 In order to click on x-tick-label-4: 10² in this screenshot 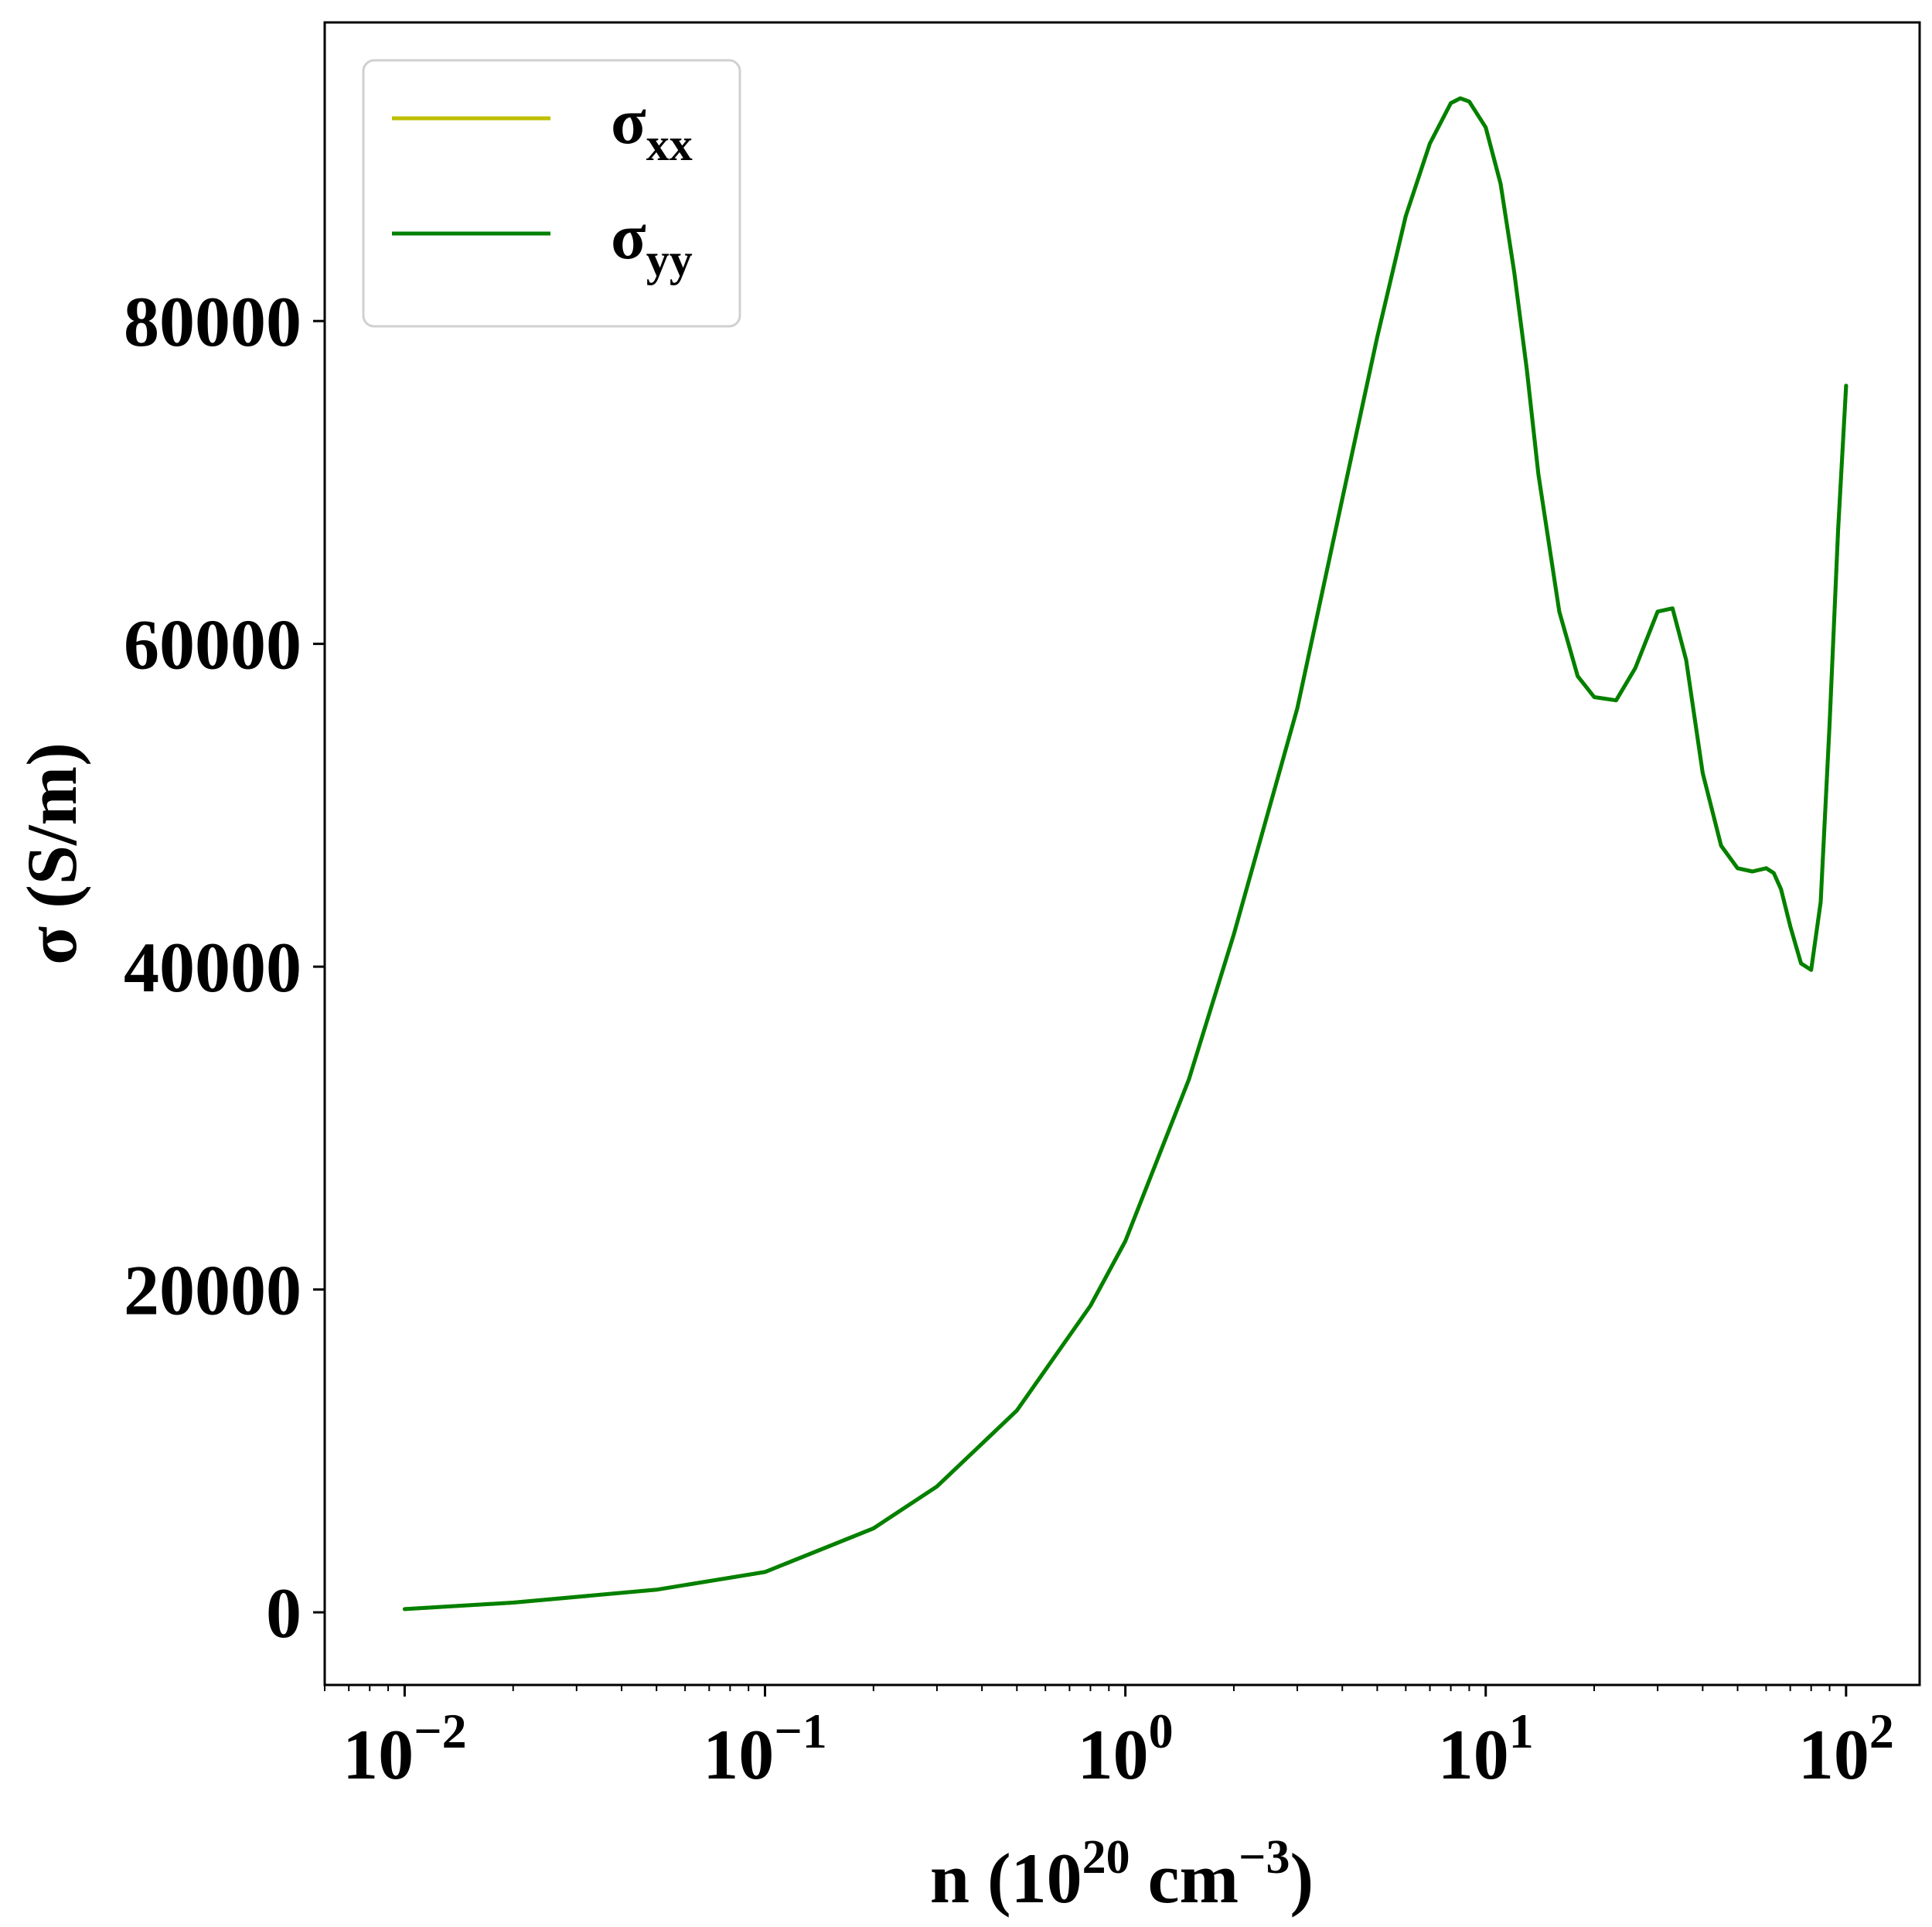, I will do `click(1846, 1749)`.